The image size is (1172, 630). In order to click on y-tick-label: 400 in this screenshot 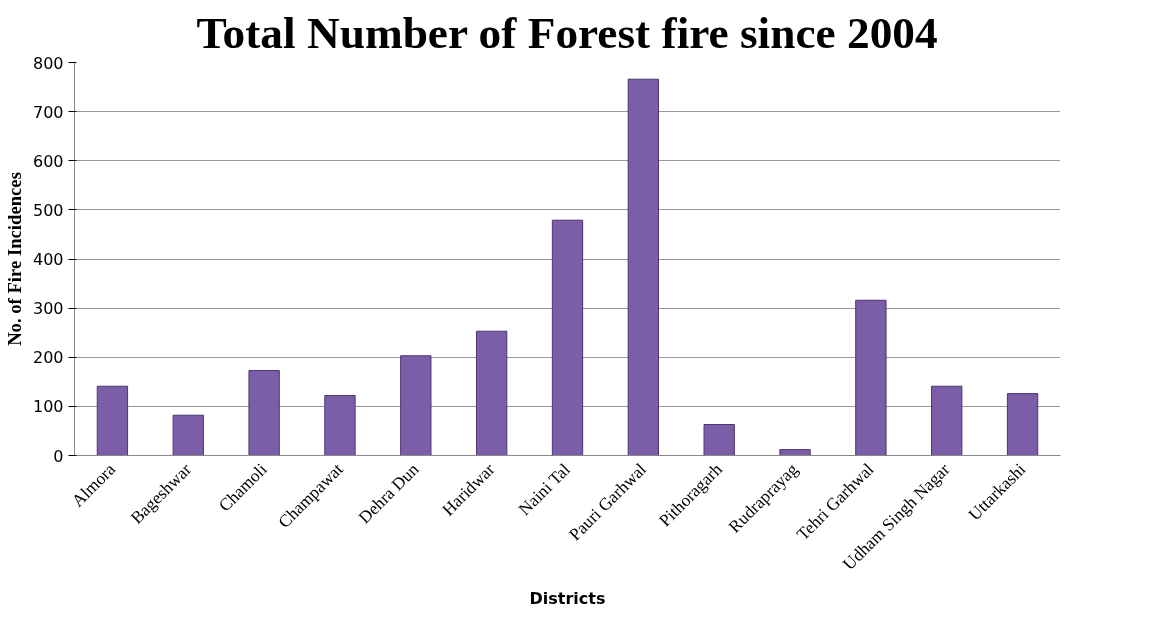, I will do `click(48, 259)`.